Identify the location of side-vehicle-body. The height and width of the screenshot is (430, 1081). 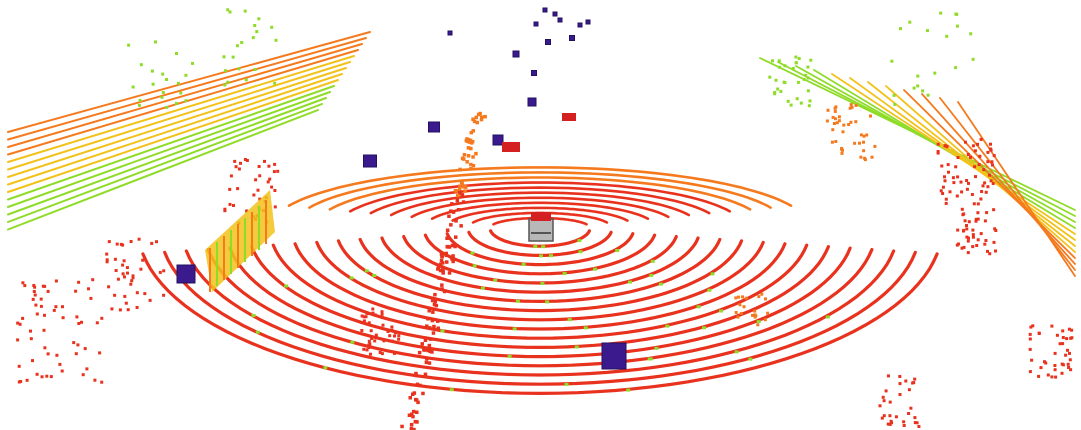
(240, 241).